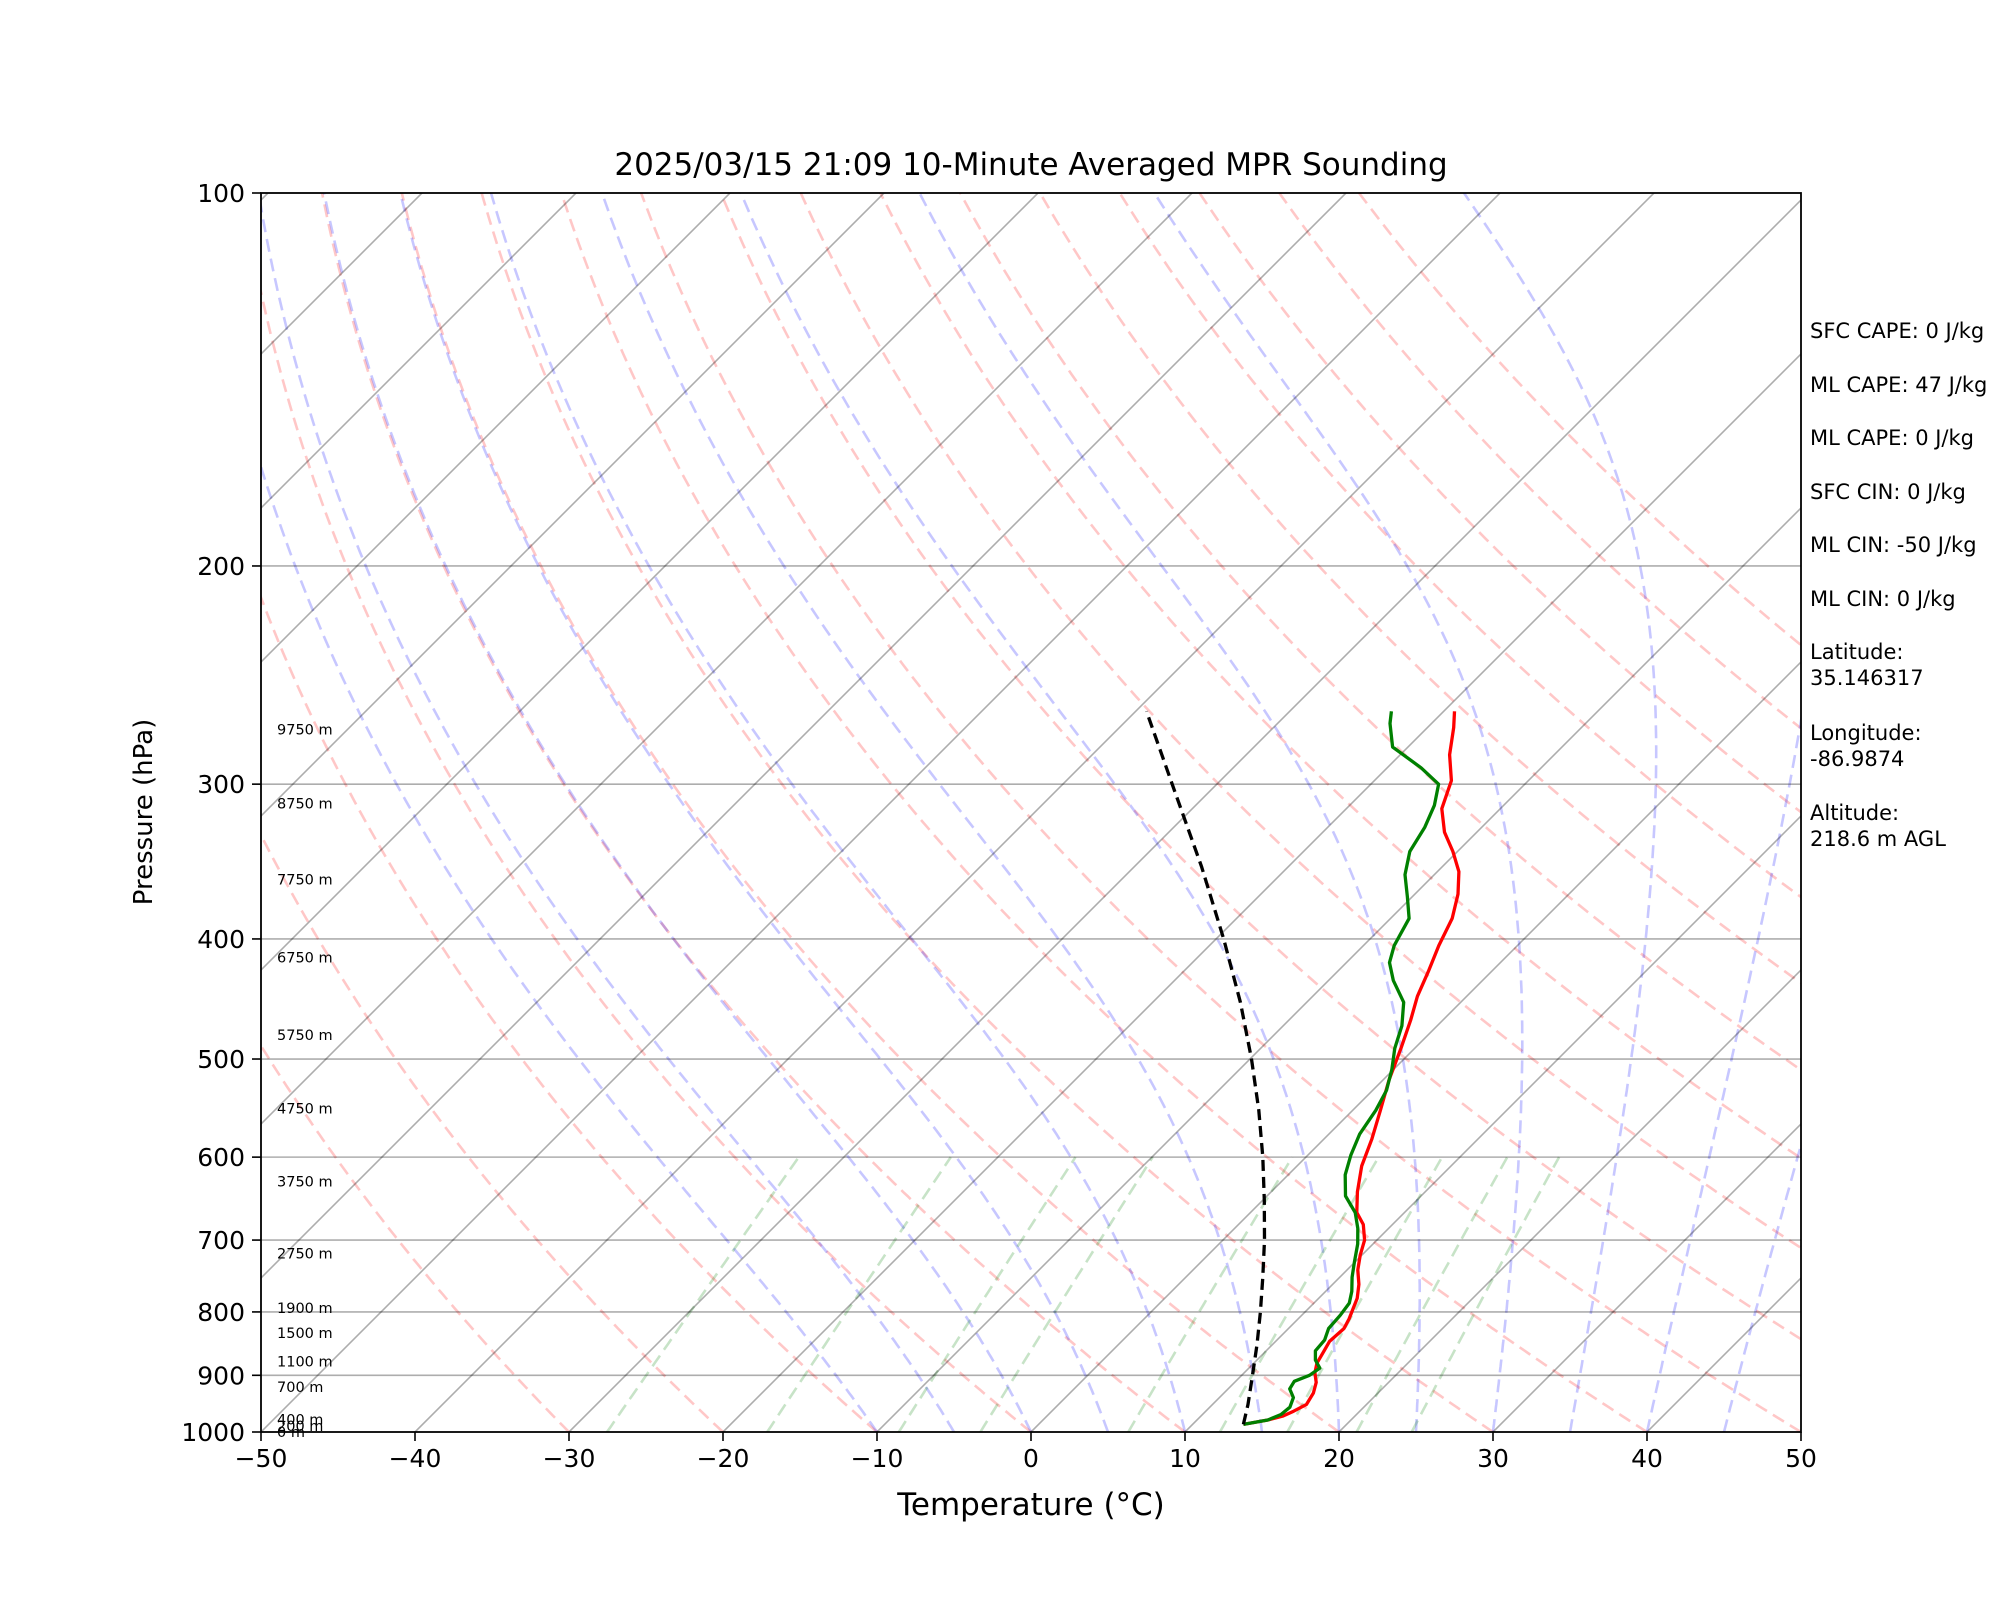 Image resolution: width=2000 pixels, height=1600 pixels. Describe the element at coordinates (221, 1240) in the screenshot. I see `y-tick-label: 700` at that location.